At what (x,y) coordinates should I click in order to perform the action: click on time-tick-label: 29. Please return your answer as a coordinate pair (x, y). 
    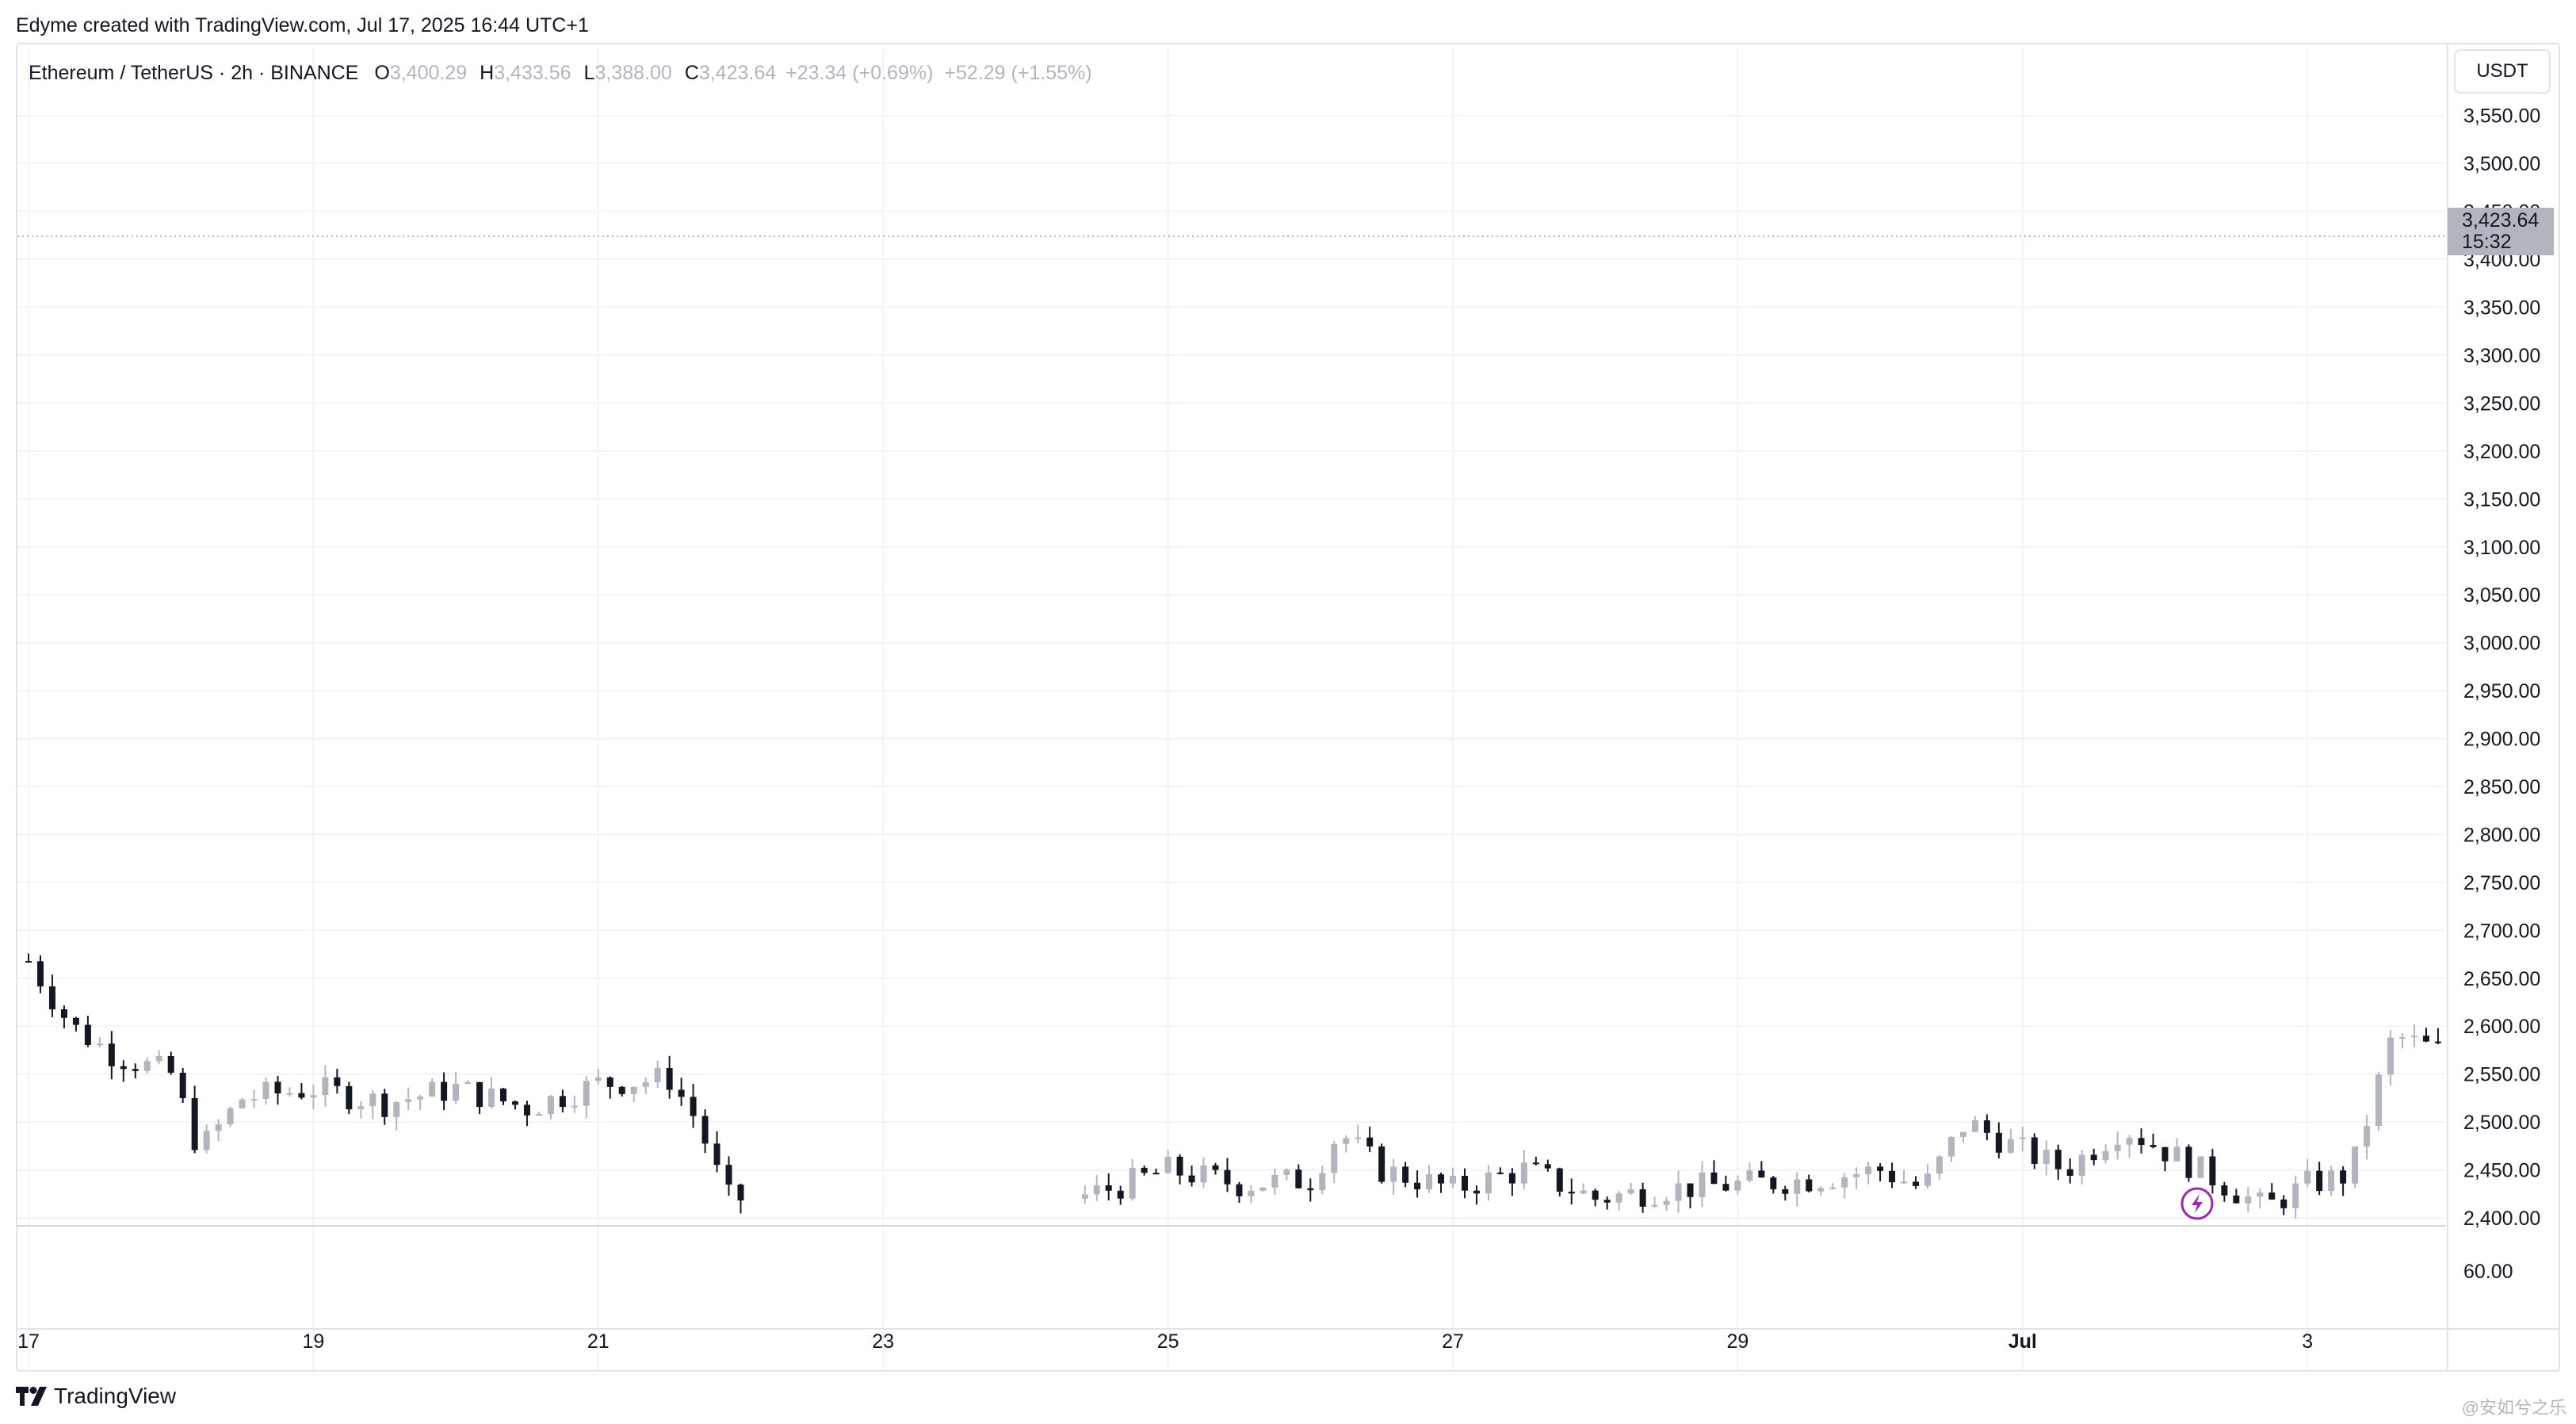
    Looking at the image, I should click on (1737, 1342).